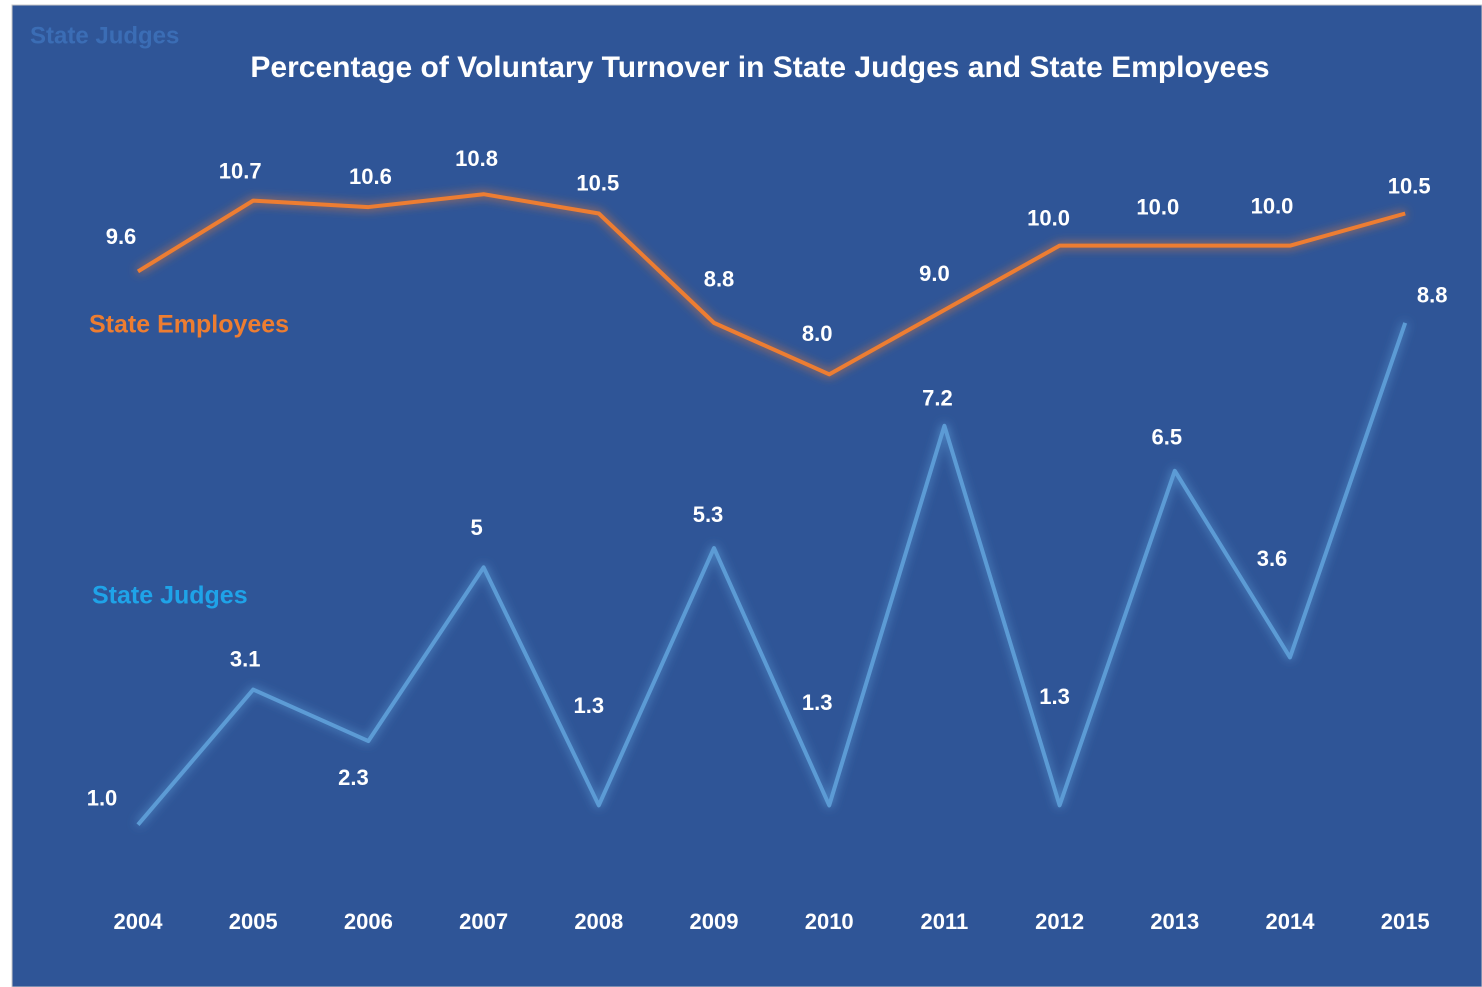 The image size is (1482, 987). I want to click on x-tick-label: 2005, so click(253, 921).